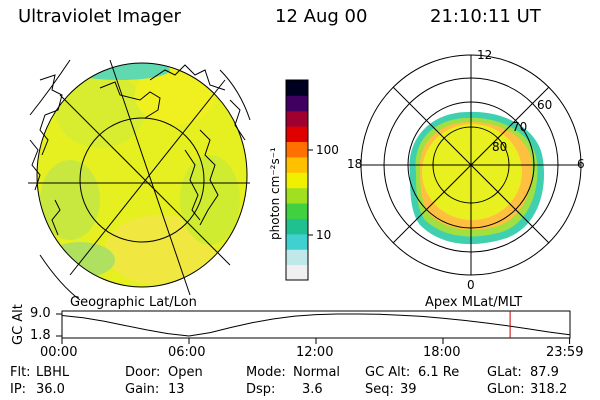 This screenshot has width=600, height=400. I want to click on altitude-plot, so click(313, 327).